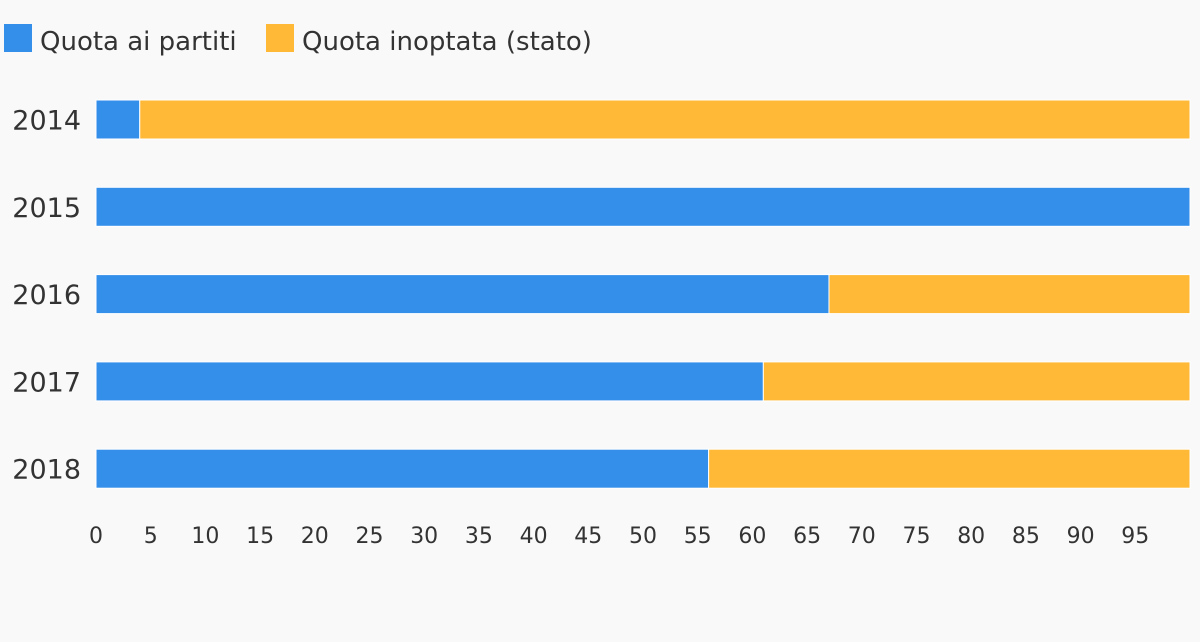  What do you see at coordinates (46, 382) in the screenshot?
I see `category-label-2017: 2017` at bounding box center [46, 382].